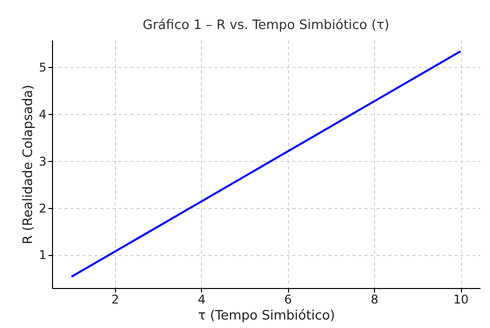 This screenshot has width=490, height=328. Describe the element at coordinates (288, 299) in the screenshot. I see `x-tick-label: 6` at that location.